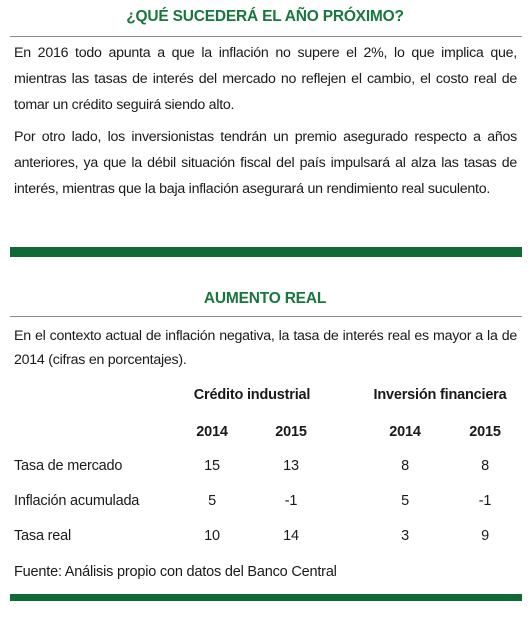 This screenshot has height=617, width=530. What do you see at coordinates (405, 536) in the screenshot?
I see `table-cell: 3` at bounding box center [405, 536].